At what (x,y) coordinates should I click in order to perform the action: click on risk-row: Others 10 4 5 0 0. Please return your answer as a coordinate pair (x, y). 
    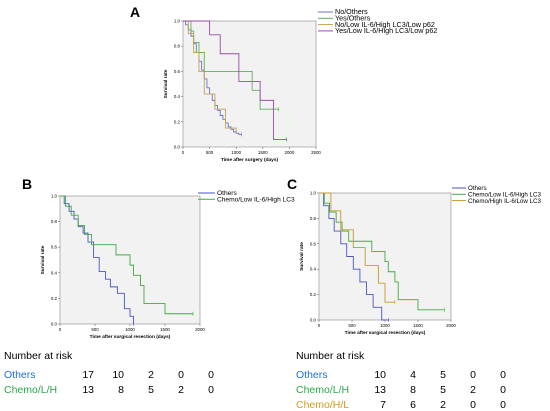
    Looking at the image, I should click on (401, 375).